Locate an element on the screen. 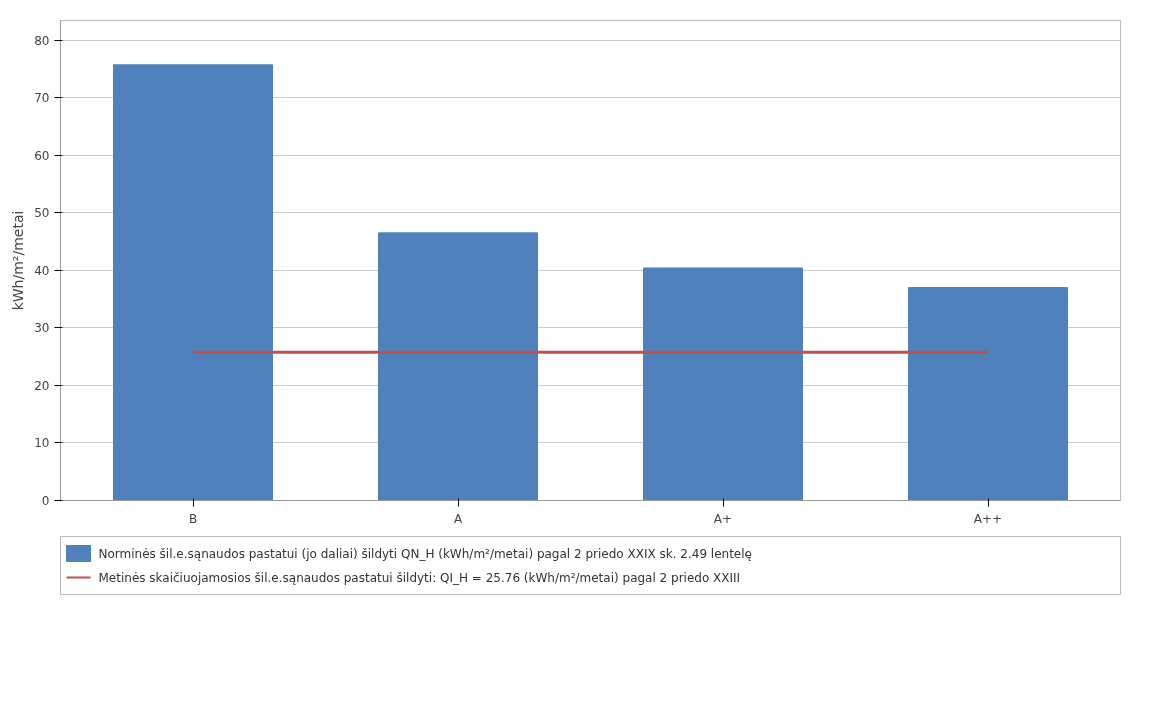  y-tick-label: 10 is located at coordinates (42, 443).